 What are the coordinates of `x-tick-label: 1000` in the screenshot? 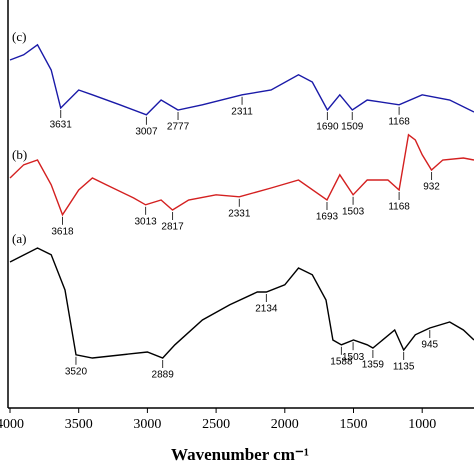 It's located at (422, 424).